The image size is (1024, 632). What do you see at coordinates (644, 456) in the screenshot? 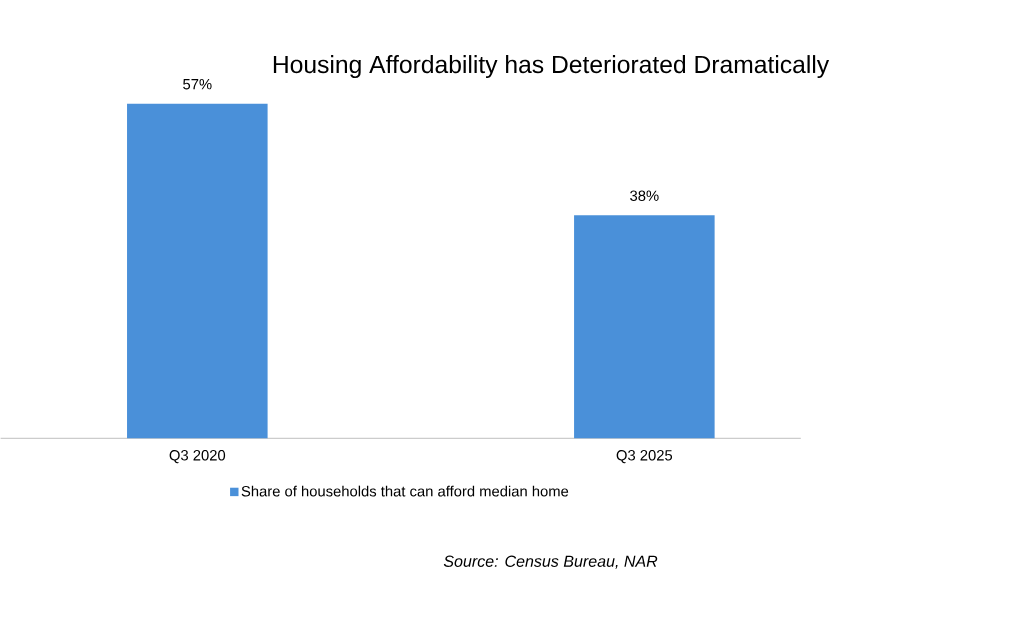
I see `x-tick-label: Q3 2025` at bounding box center [644, 456].